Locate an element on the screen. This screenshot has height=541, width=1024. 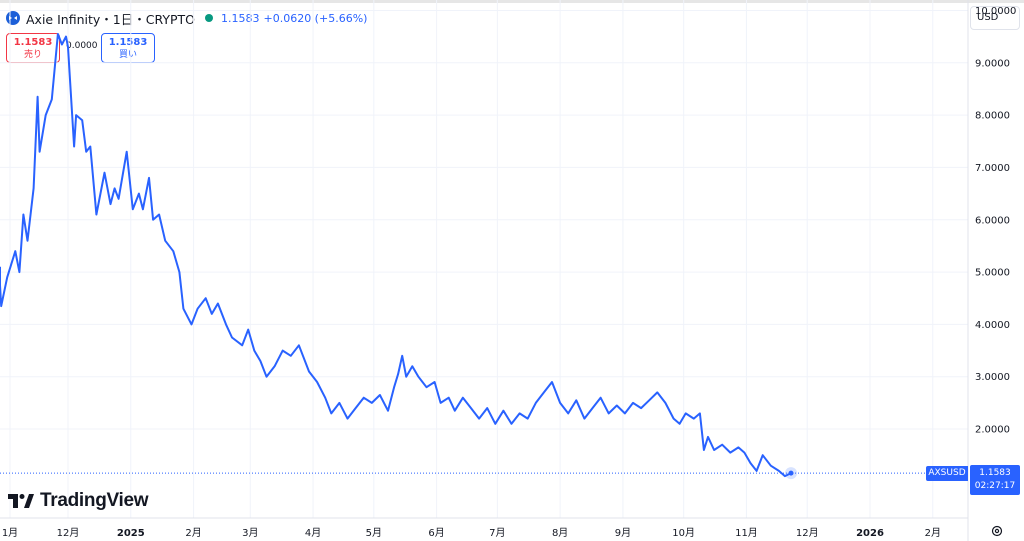
tradingview-logo-icon is located at coordinates (21, 501).